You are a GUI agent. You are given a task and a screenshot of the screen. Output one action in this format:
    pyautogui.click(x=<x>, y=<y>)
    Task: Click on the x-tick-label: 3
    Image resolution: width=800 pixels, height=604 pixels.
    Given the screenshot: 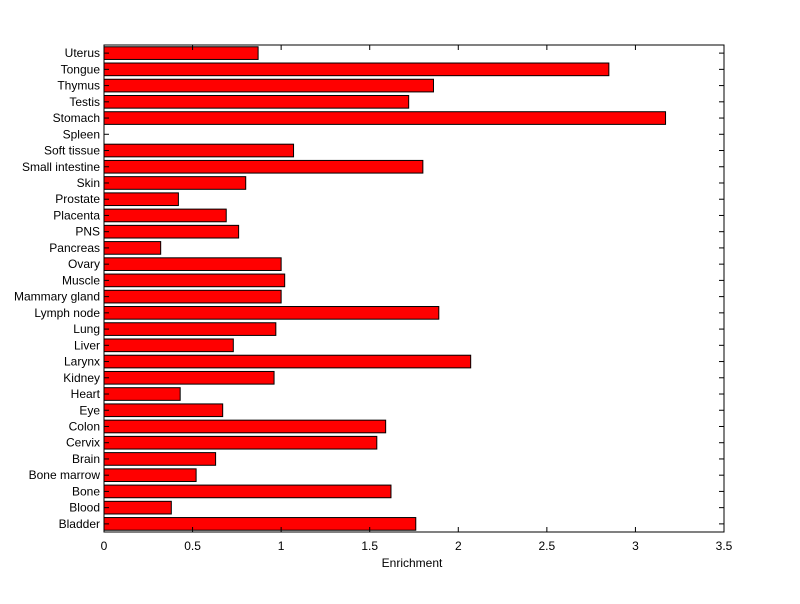 What is the action you would take?
    pyautogui.click(x=635, y=546)
    